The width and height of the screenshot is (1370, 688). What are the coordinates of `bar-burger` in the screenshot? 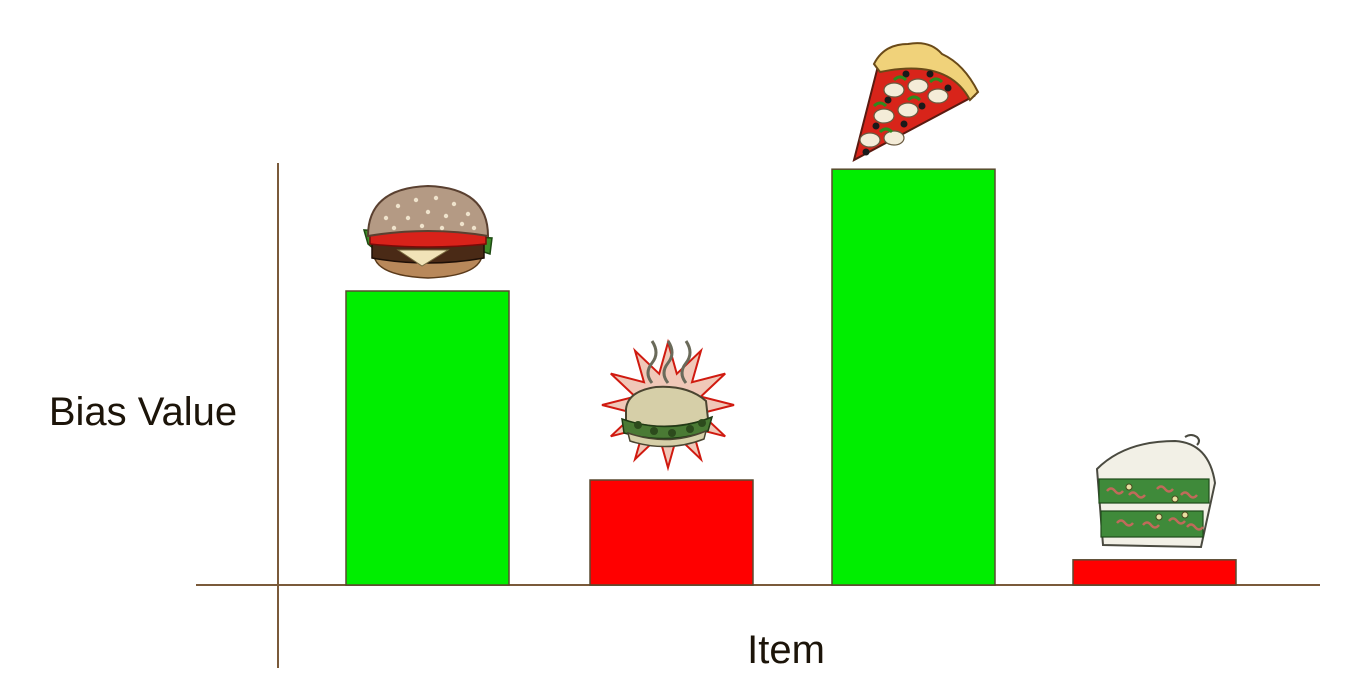 It's located at (427, 438).